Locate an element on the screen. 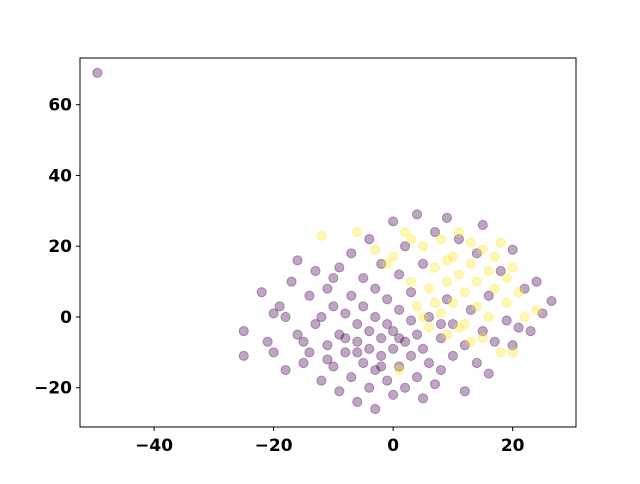 The height and width of the screenshot is (484, 640). x-tick-label: 20 is located at coordinates (513, 446).